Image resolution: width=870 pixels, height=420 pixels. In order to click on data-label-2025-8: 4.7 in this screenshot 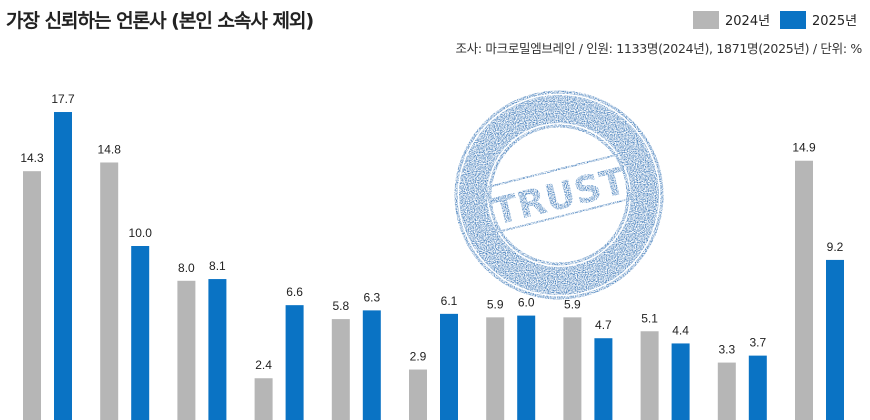, I will do `click(603, 325)`.